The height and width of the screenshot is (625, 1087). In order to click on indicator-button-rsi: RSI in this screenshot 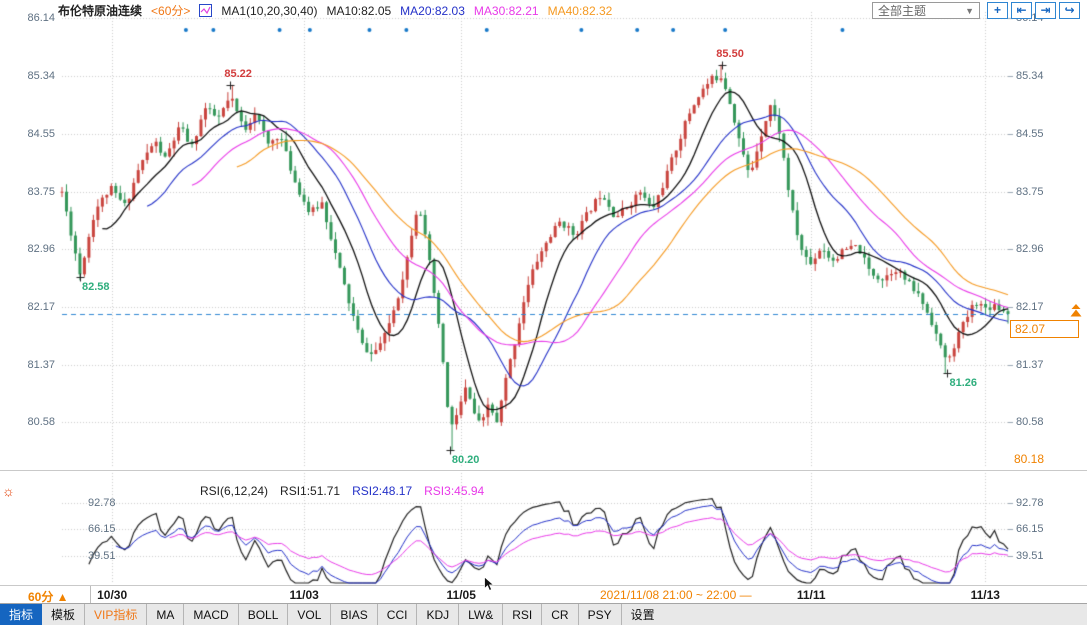, I will do `click(521, 614)`.